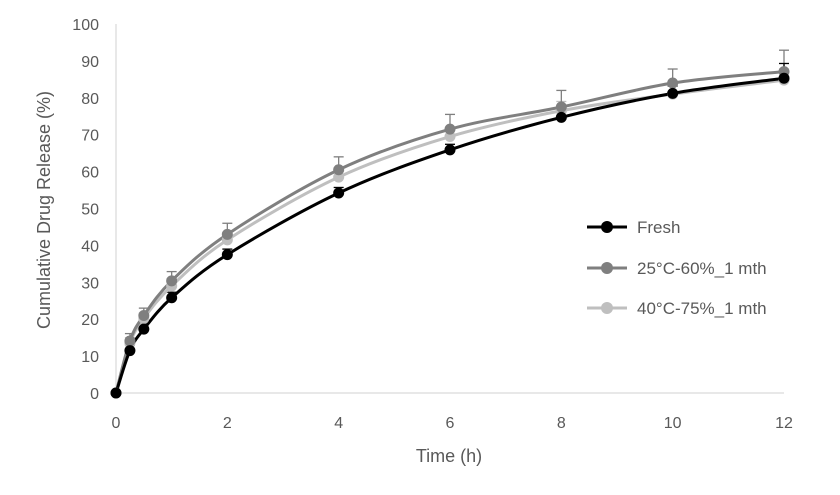 Image resolution: width=840 pixels, height=495 pixels. What do you see at coordinates (449, 456) in the screenshot?
I see `x-axis-title: Time (h)` at bounding box center [449, 456].